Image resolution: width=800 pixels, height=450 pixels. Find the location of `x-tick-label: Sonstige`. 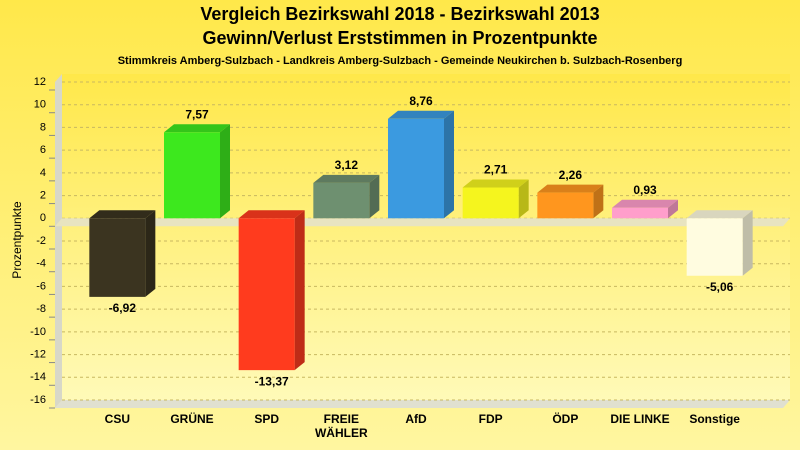

x-tick-label: Sonstige is located at coordinates (714, 419).